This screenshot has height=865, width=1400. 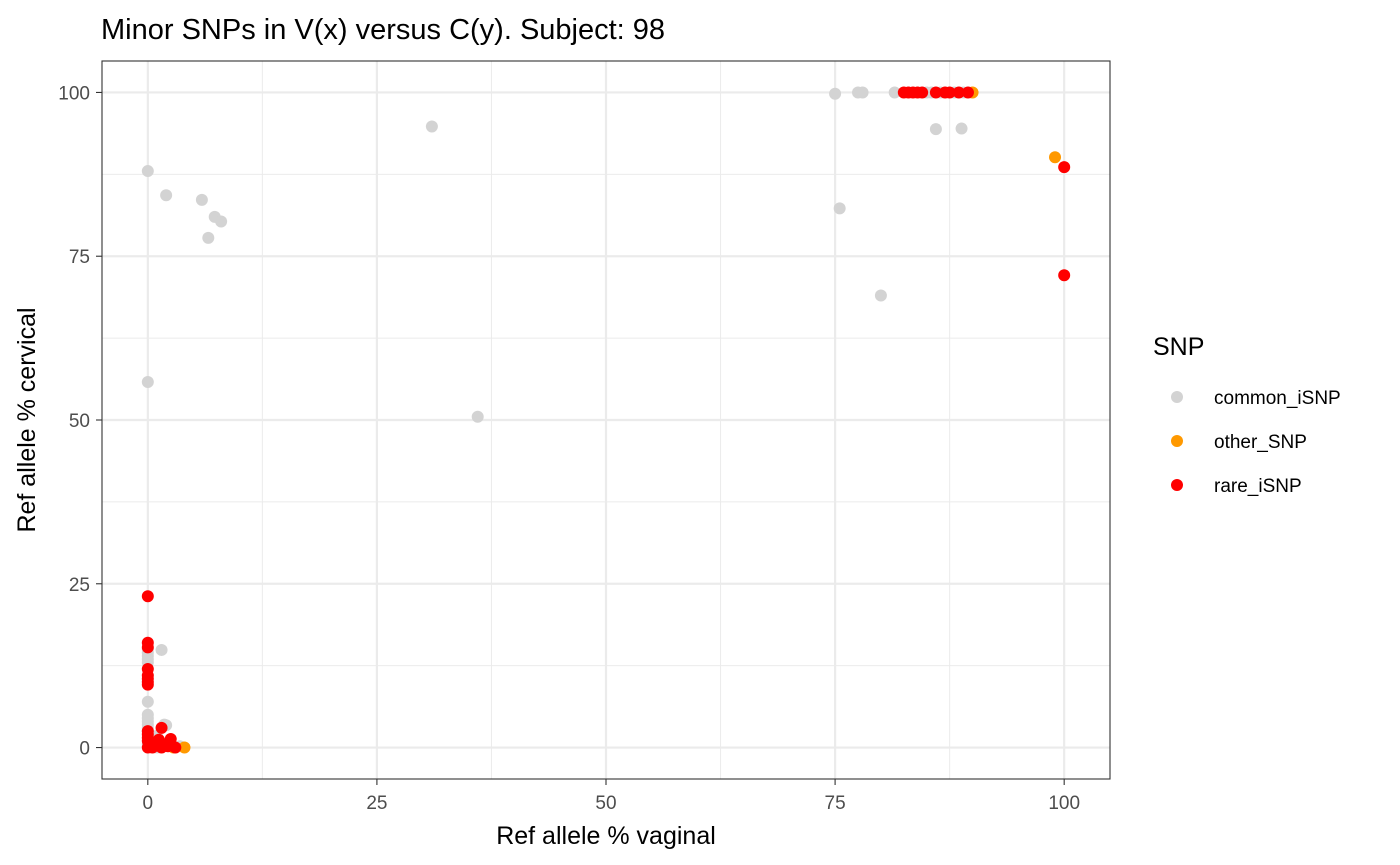 What do you see at coordinates (79, 585) in the screenshot?
I see `y-tick-label: 25` at bounding box center [79, 585].